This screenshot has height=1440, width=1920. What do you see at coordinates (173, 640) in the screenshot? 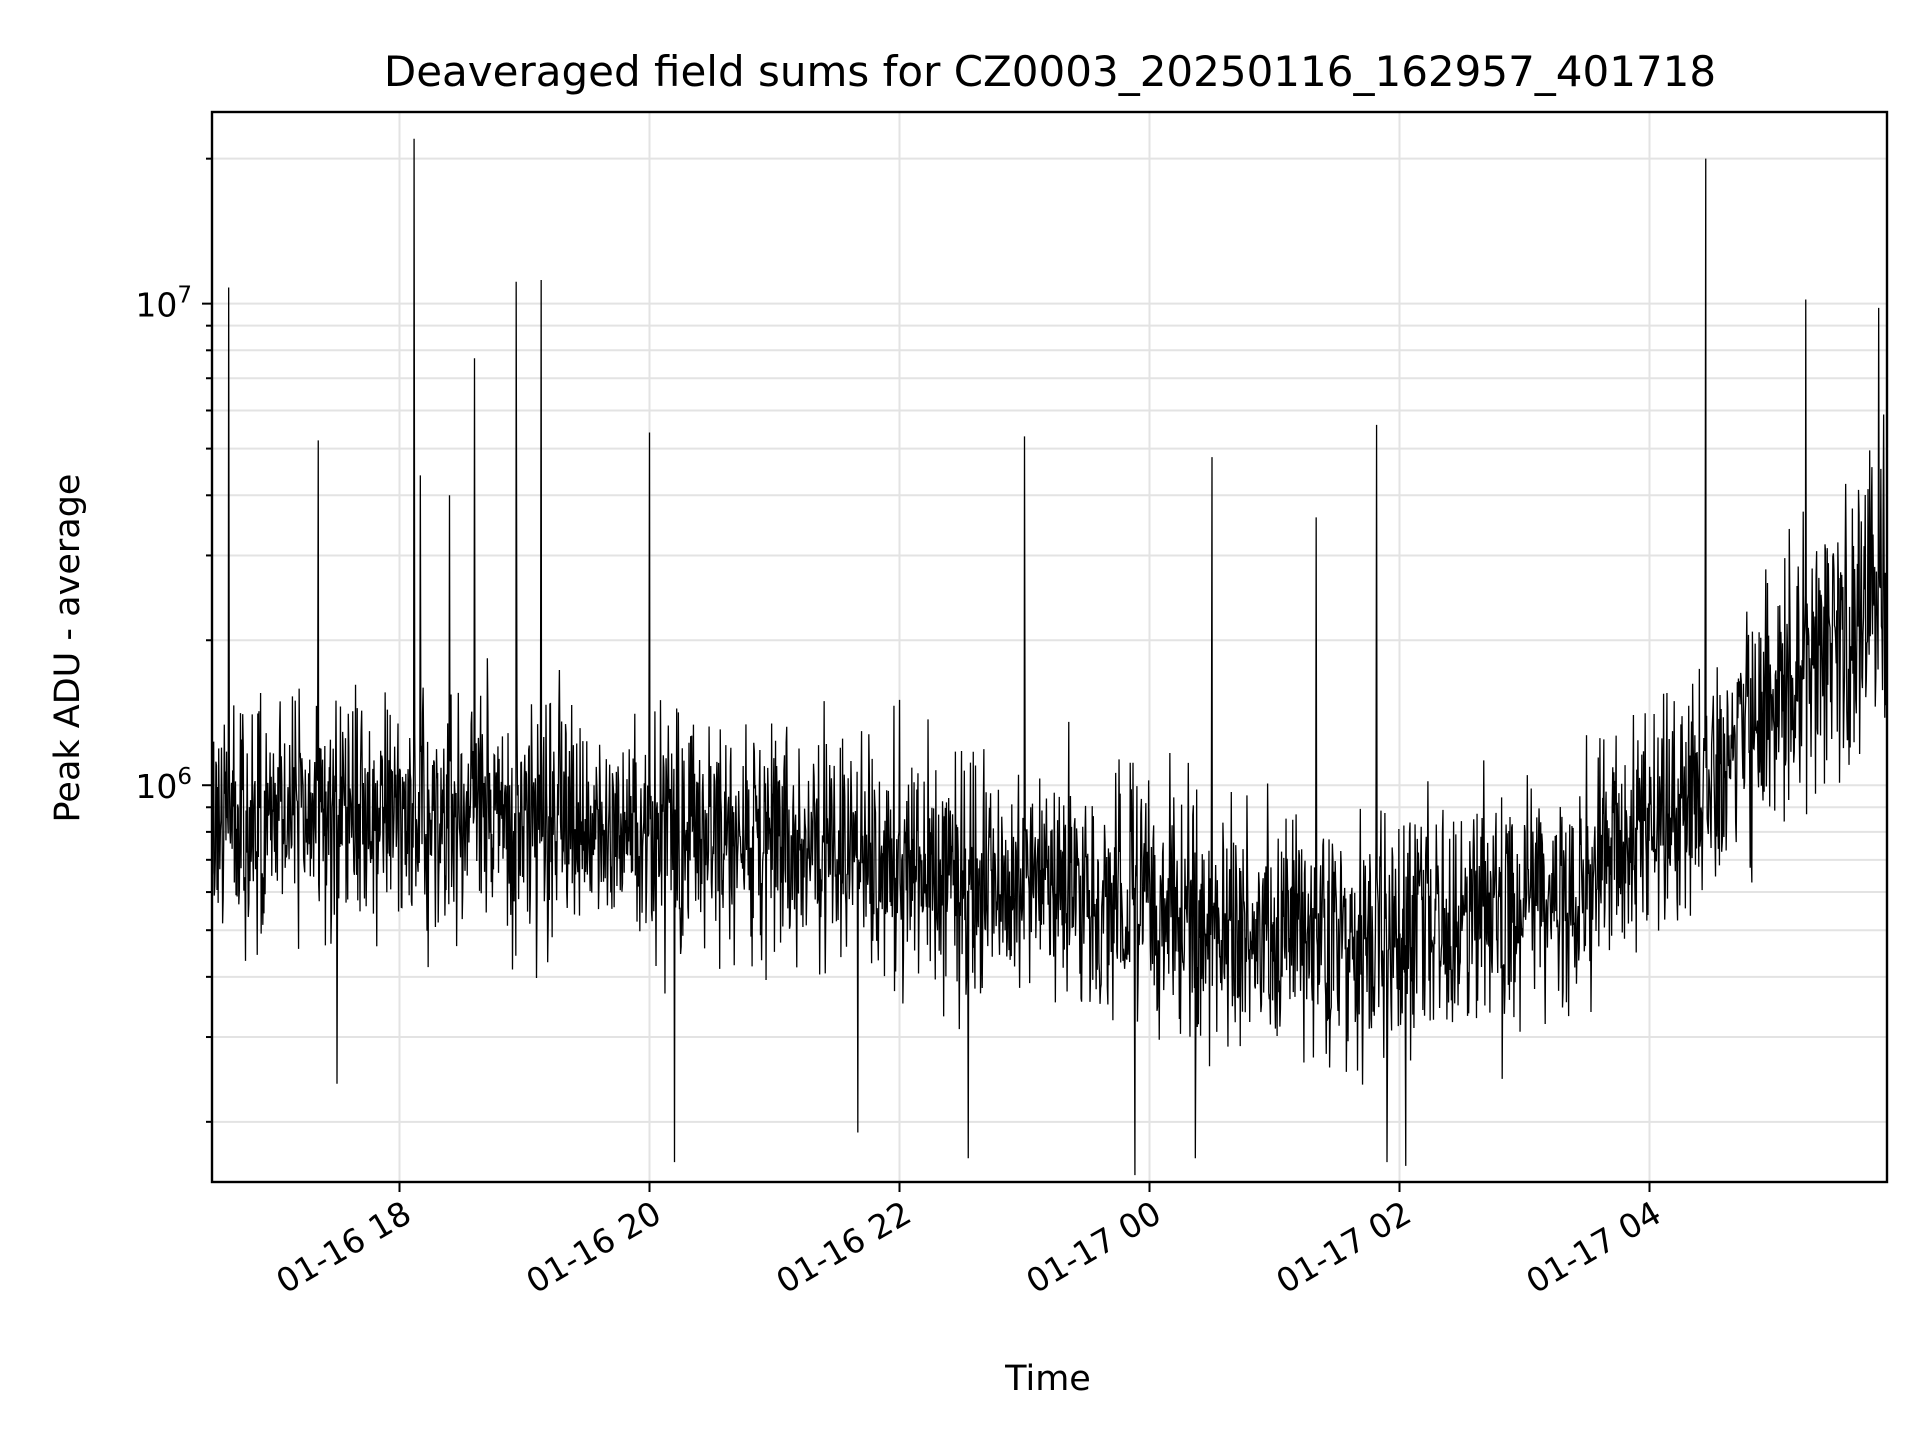
I see `y-axis-ticks: 106 107` at bounding box center [173, 640].